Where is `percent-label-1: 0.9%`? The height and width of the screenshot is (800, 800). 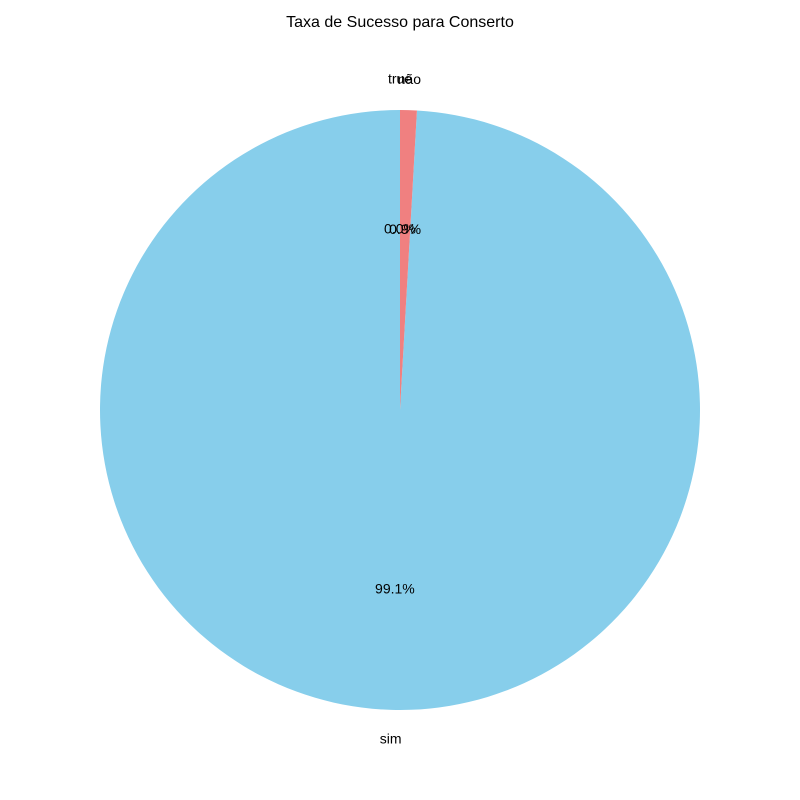 percent-label-1: 0.9% is located at coordinates (405, 229).